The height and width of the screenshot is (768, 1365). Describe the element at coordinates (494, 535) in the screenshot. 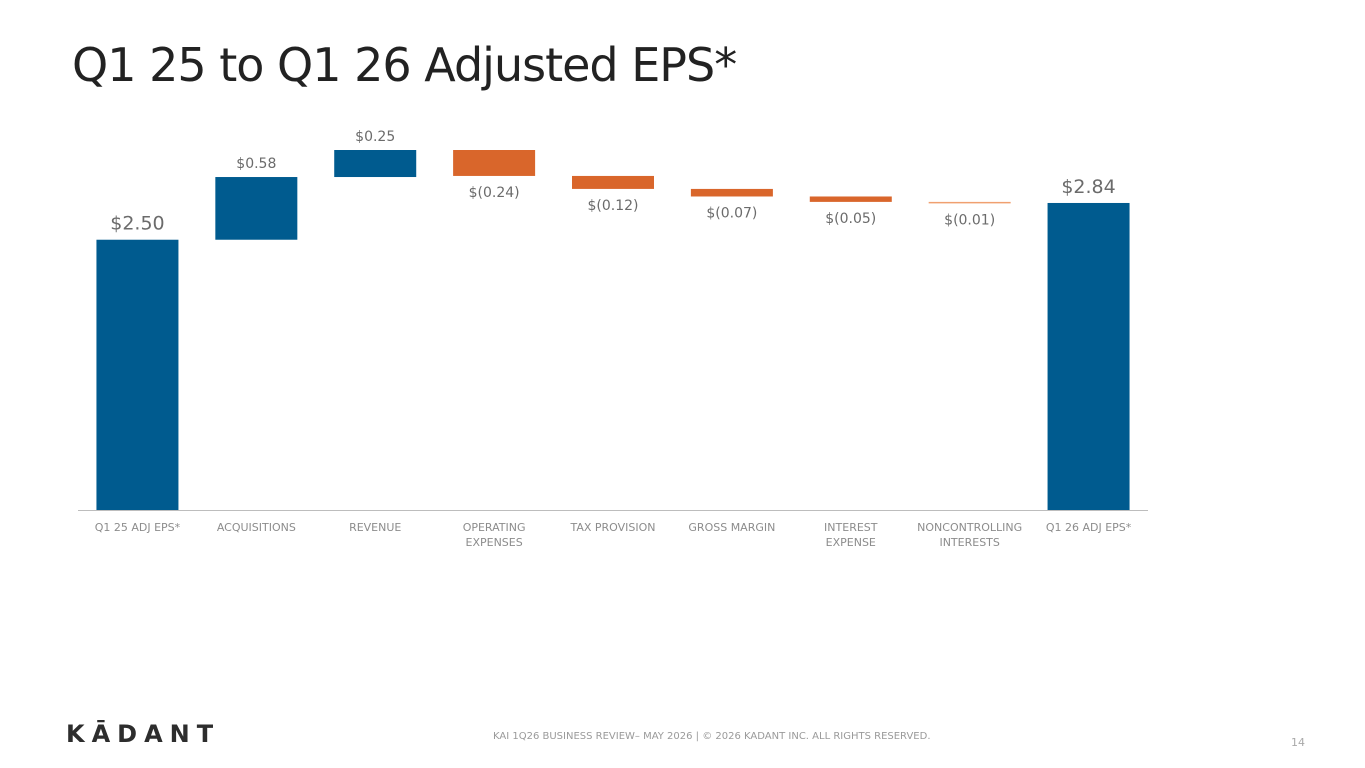

I see `category-label-3: OPERATING EXPENSES` at that location.